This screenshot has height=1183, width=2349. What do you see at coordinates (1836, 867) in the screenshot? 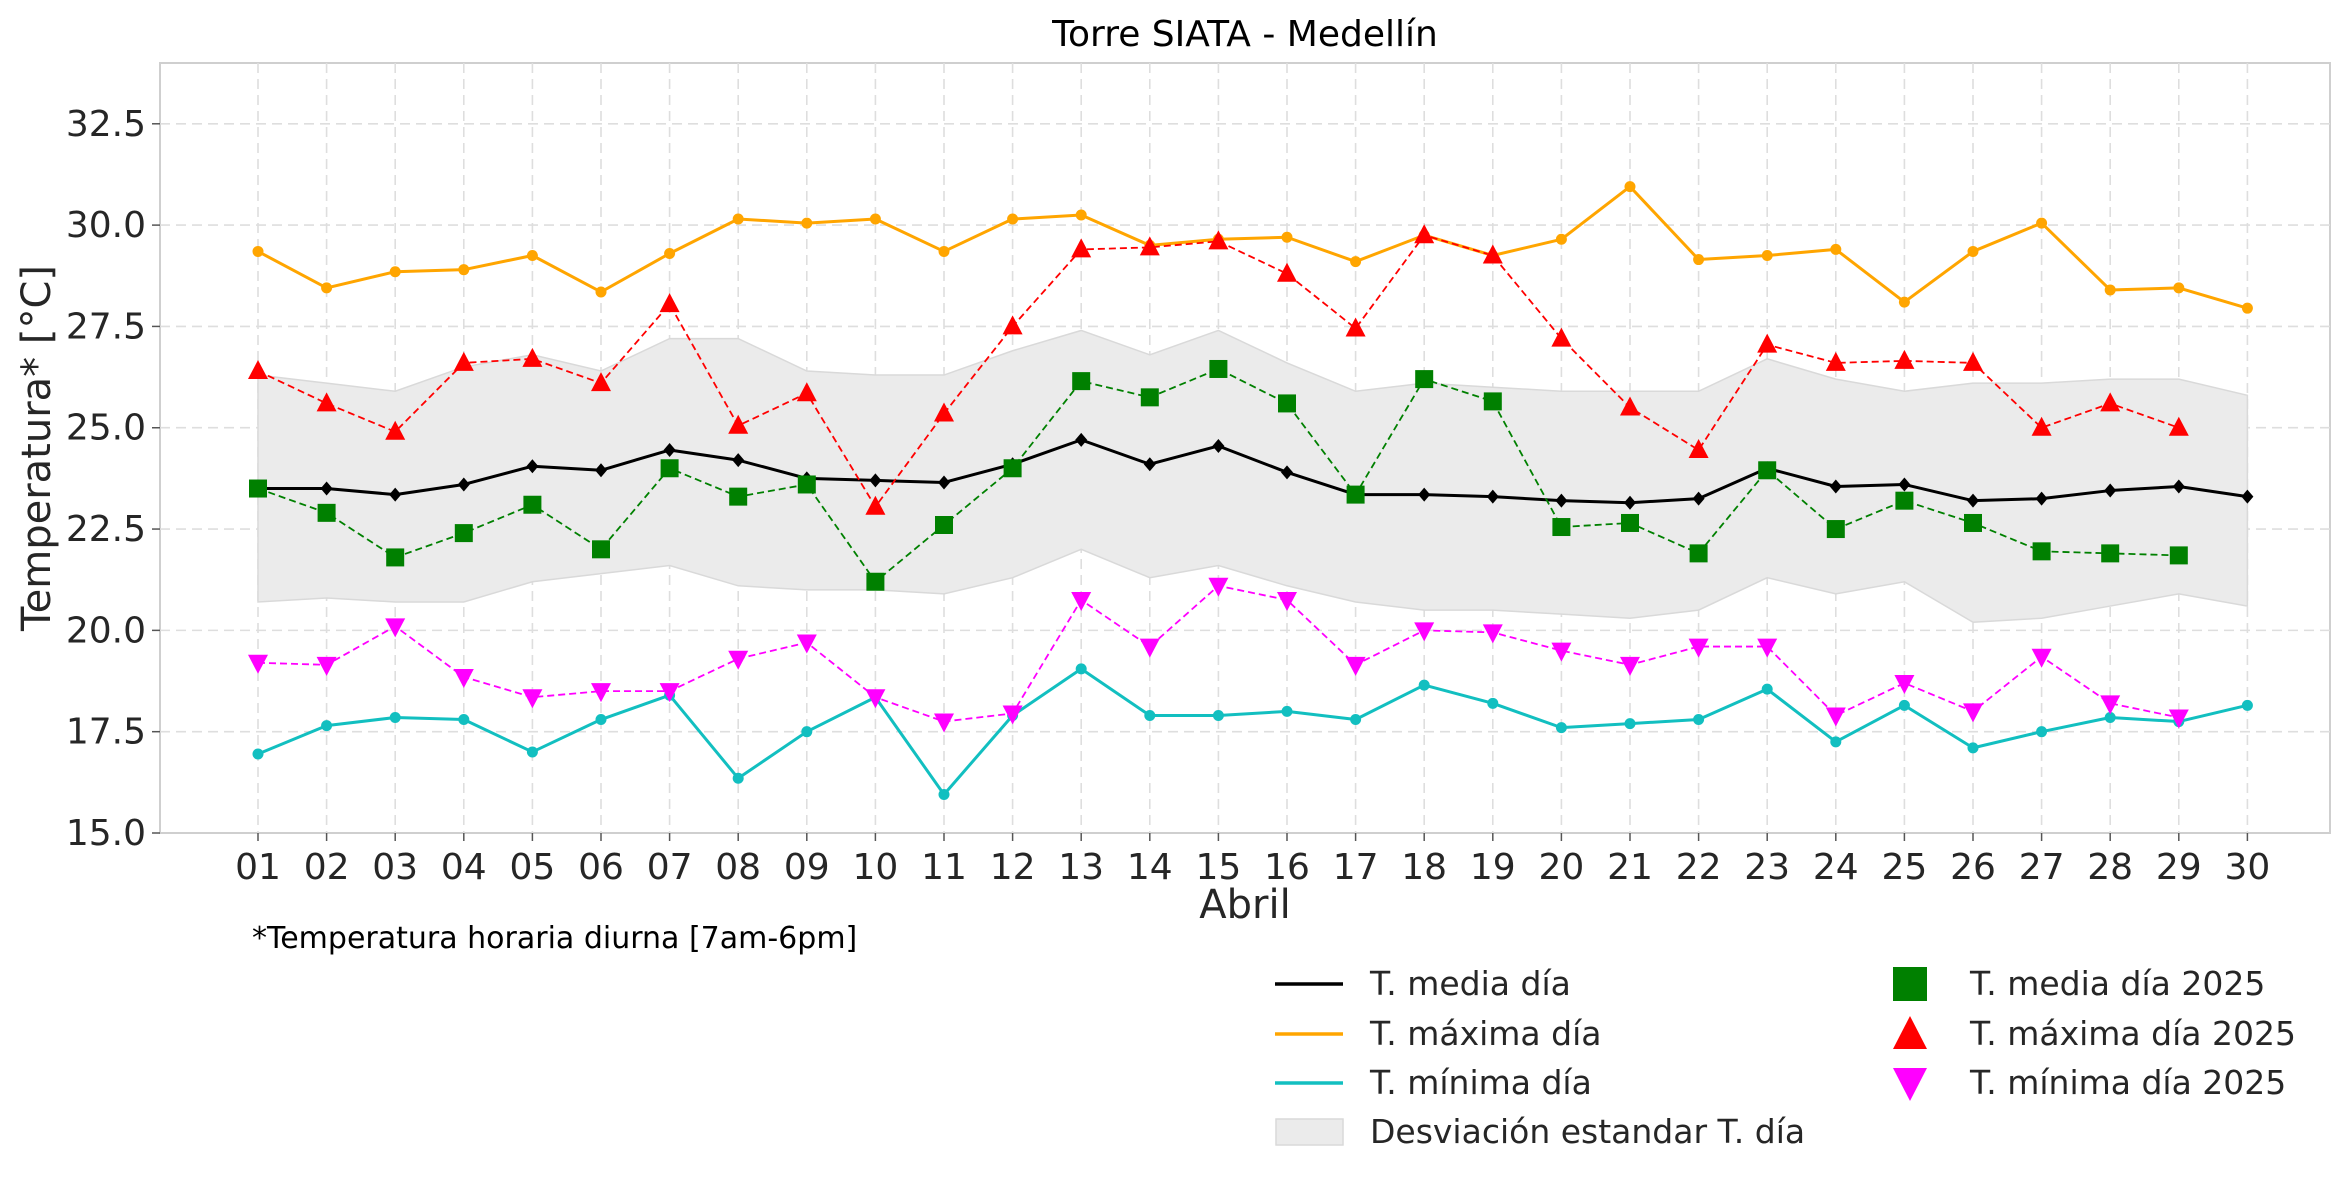
I see `x-tick-label: 24` at bounding box center [1836, 867].